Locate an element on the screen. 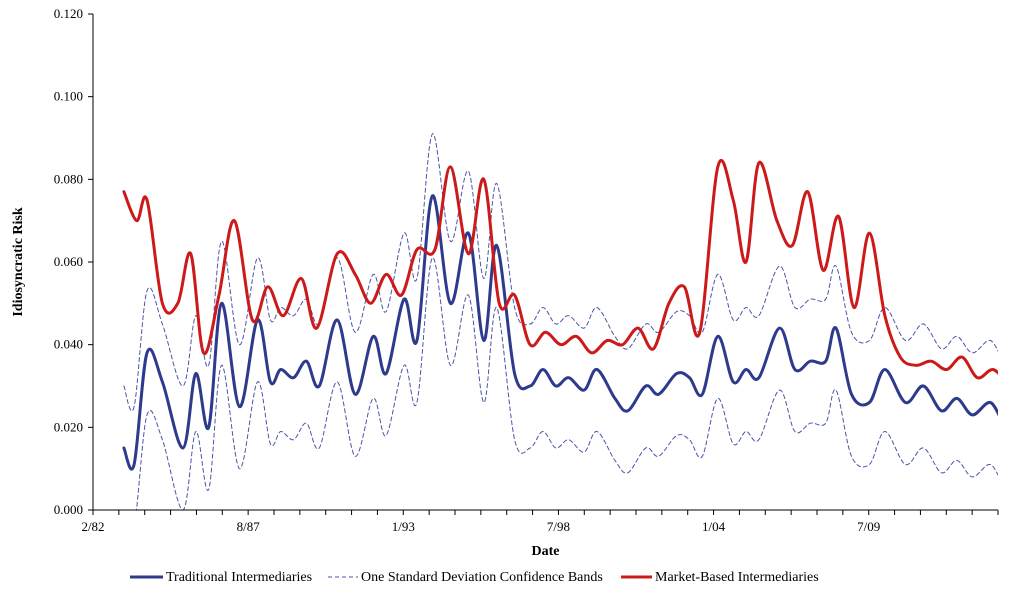 The width and height of the screenshot is (1013, 596). y-tick-label: 0.100 is located at coordinates (68, 96).